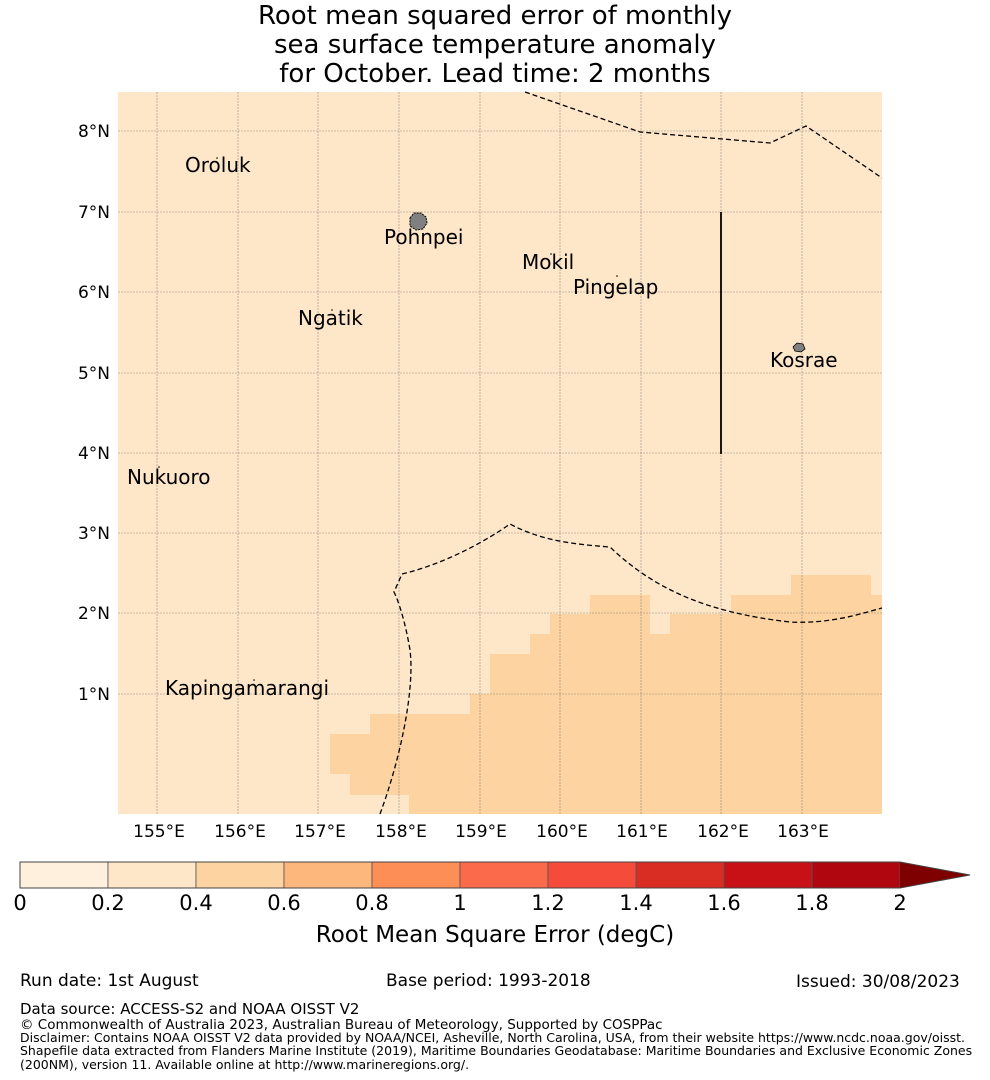  I want to click on colorbar-tick: 1.2, so click(548, 903).